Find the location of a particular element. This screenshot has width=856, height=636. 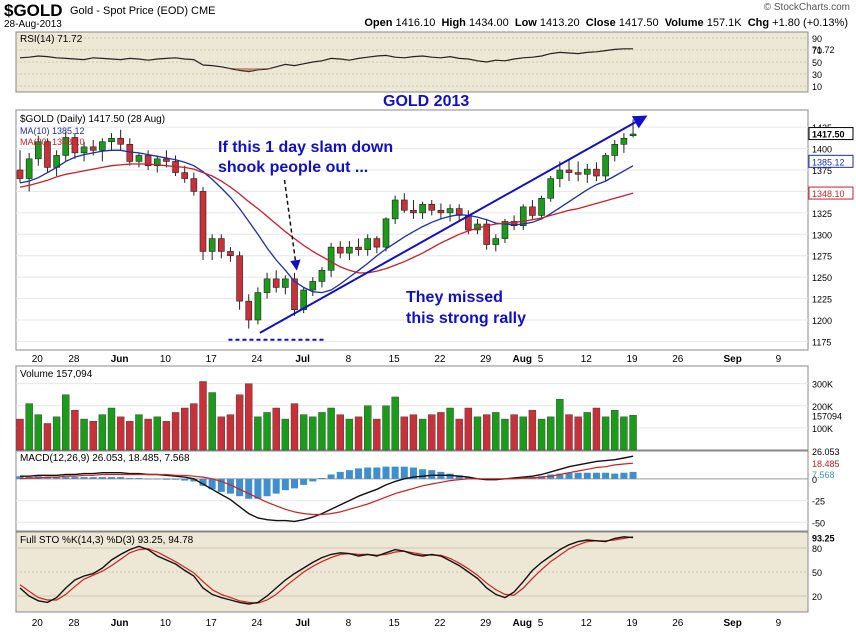

annotation-line-4: this strong rally is located at coordinates (466, 318).